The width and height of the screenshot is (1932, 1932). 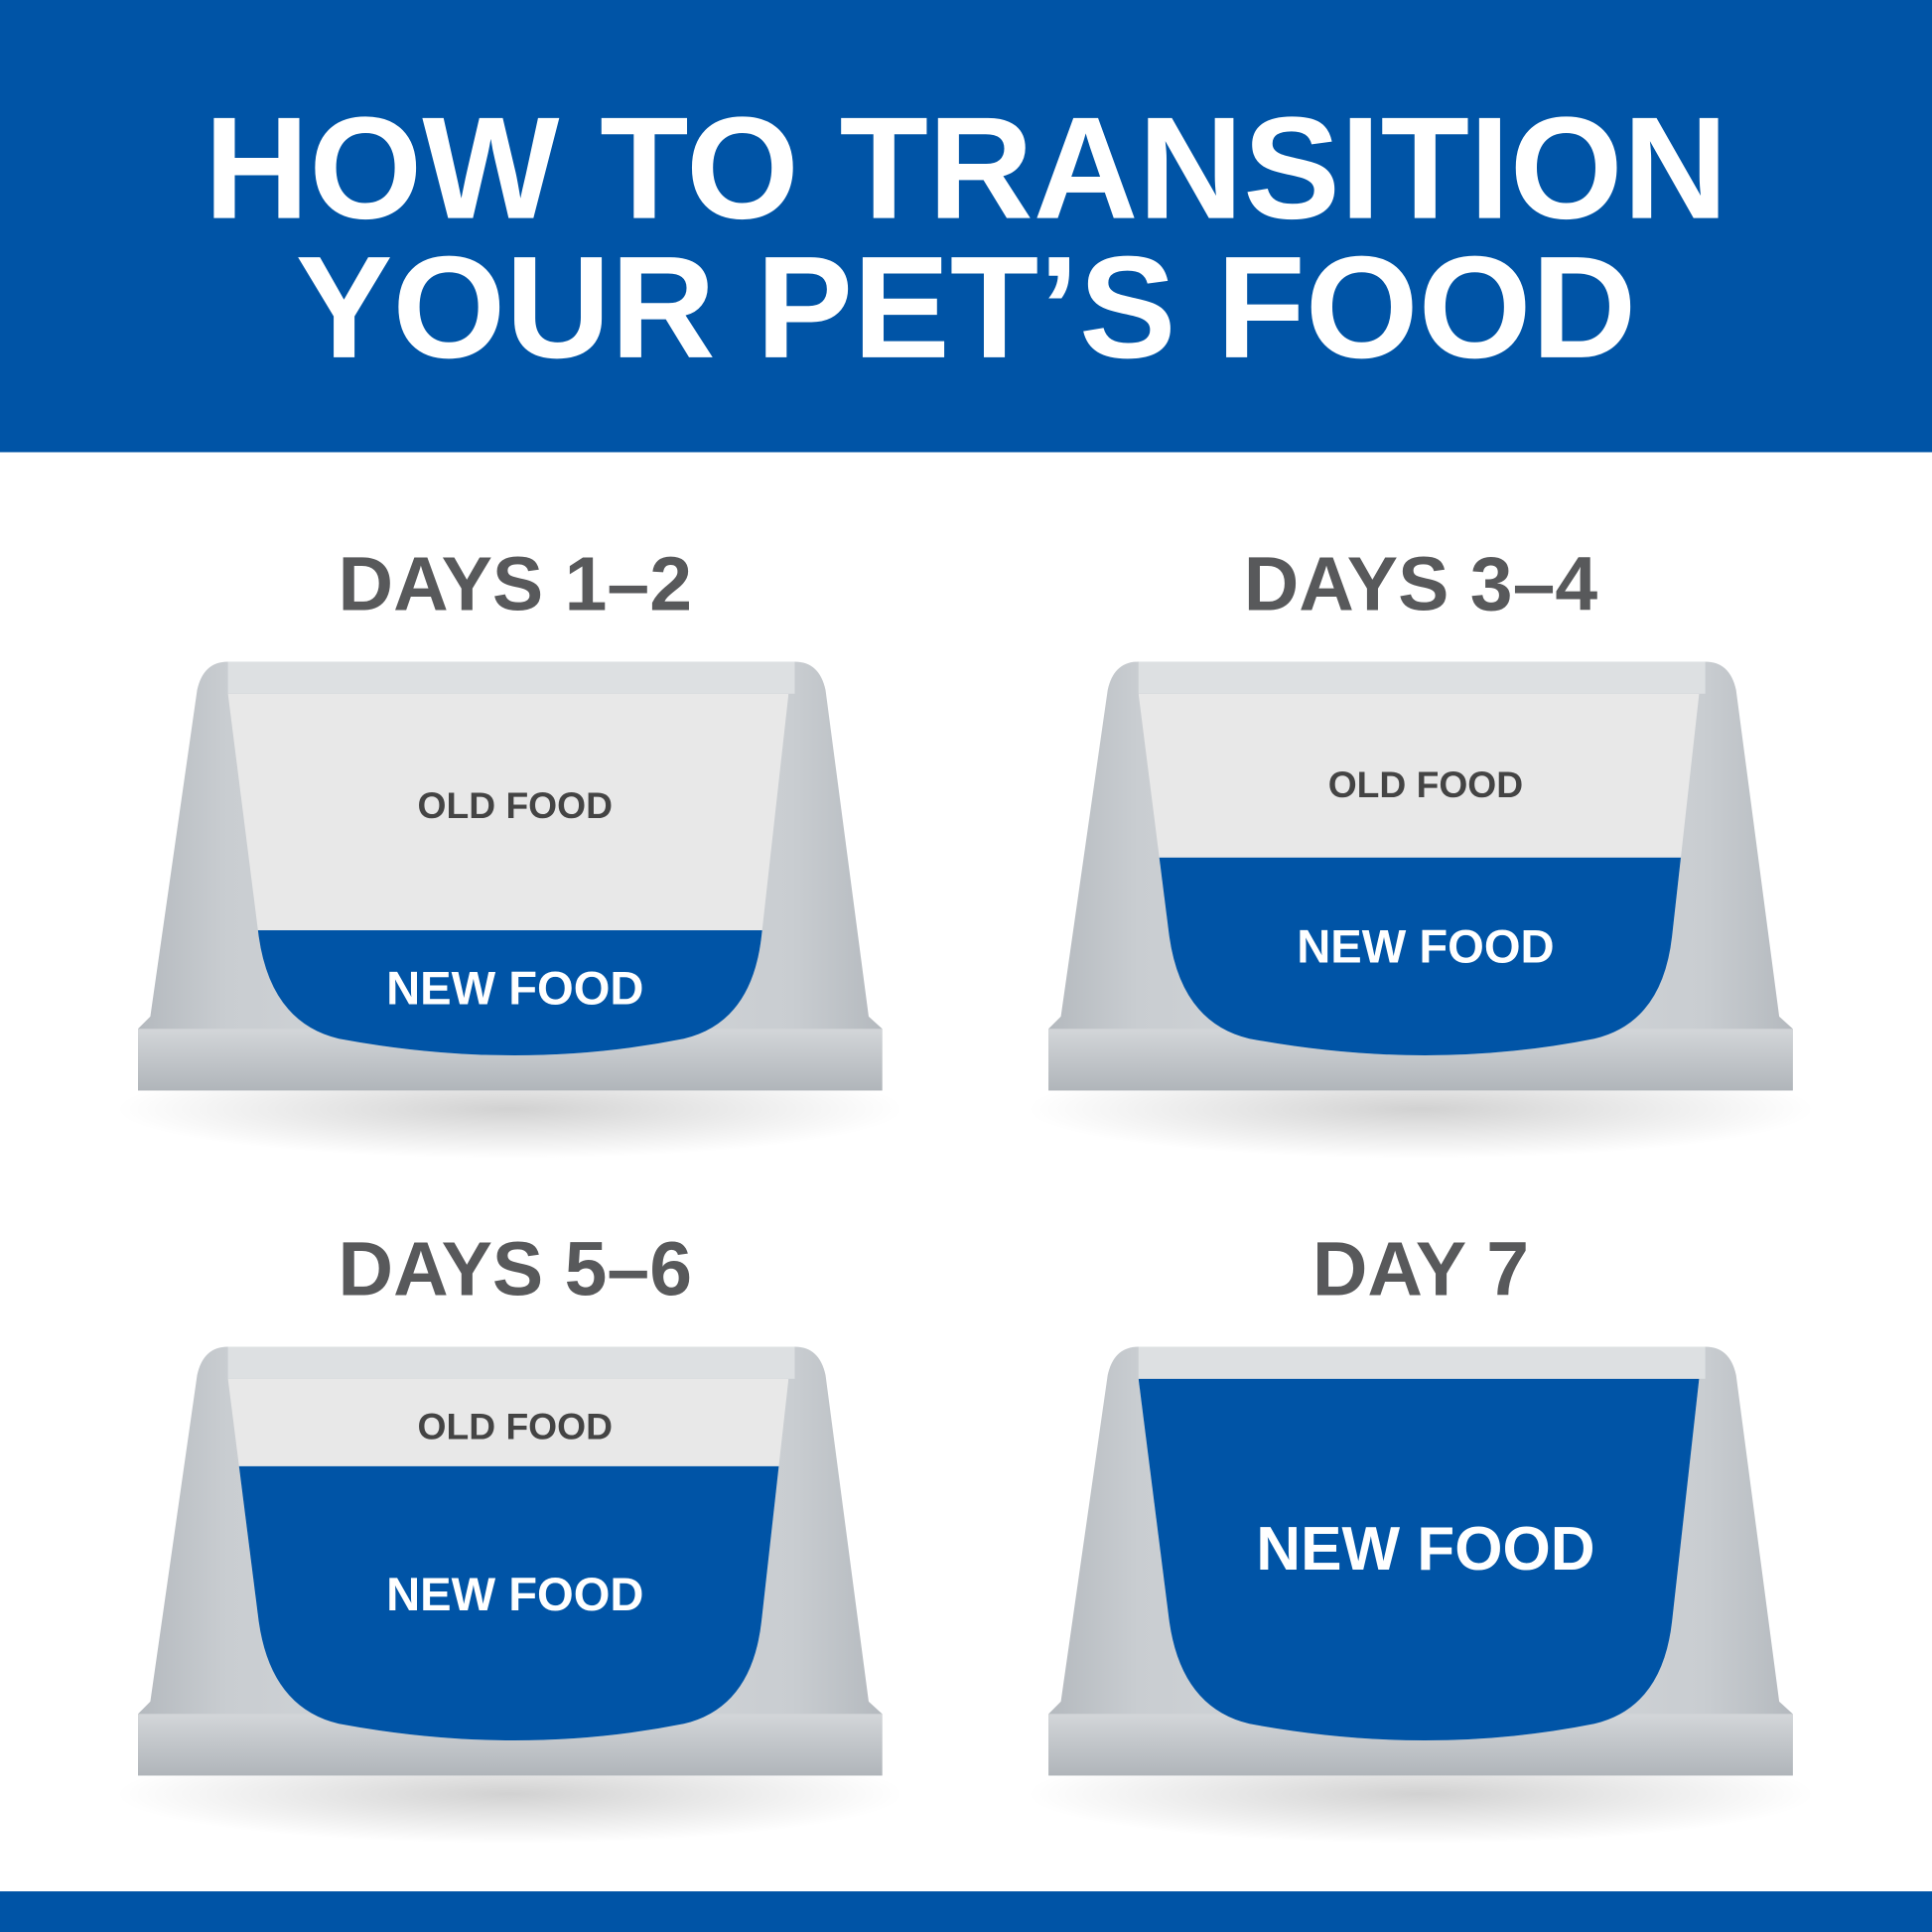 I want to click on title-line-2: YOUR PET’S FOOD, so click(x=967, y=308).